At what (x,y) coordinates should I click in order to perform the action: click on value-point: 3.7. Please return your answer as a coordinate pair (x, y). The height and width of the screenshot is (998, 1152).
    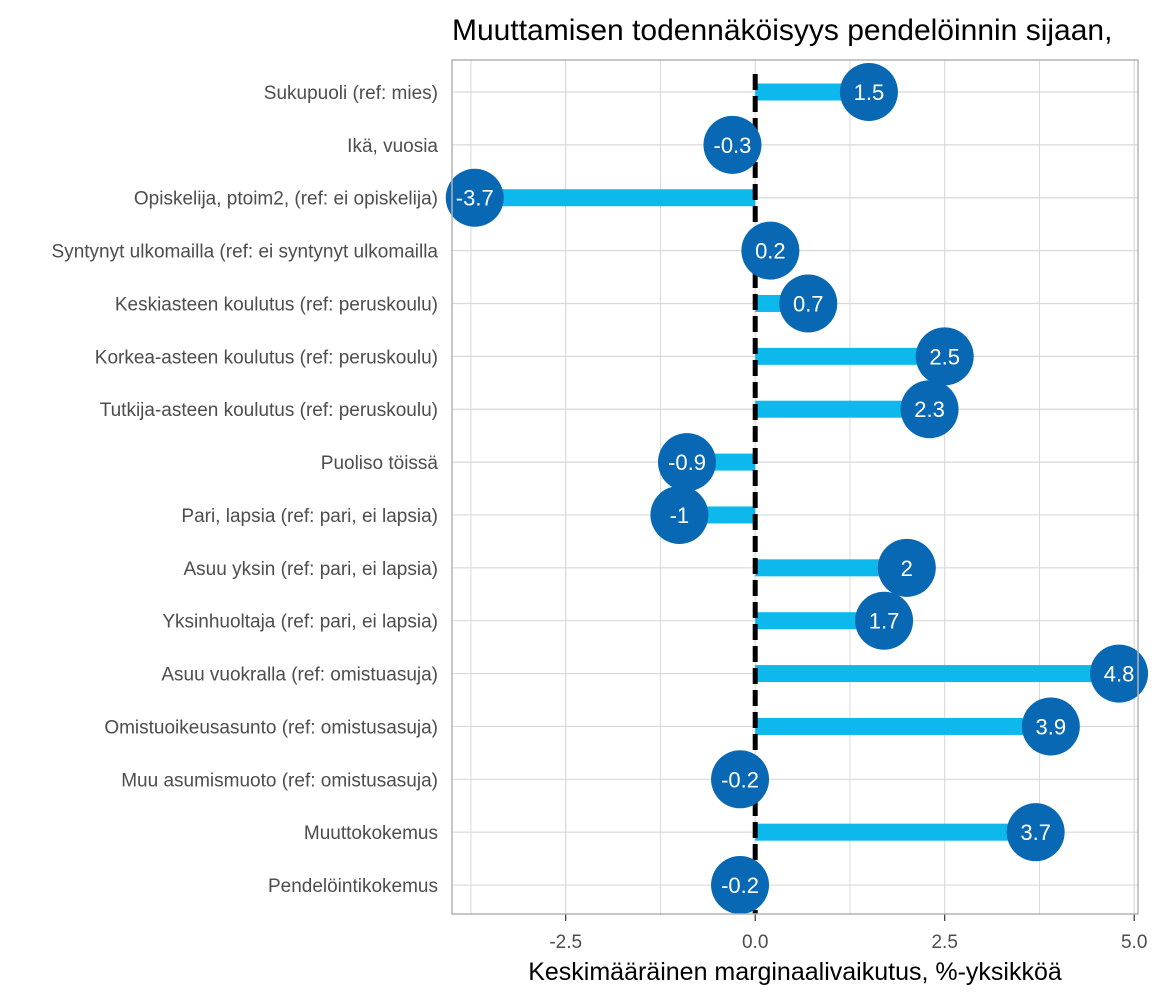
    Looking at the image, I should click on (1035, 832).